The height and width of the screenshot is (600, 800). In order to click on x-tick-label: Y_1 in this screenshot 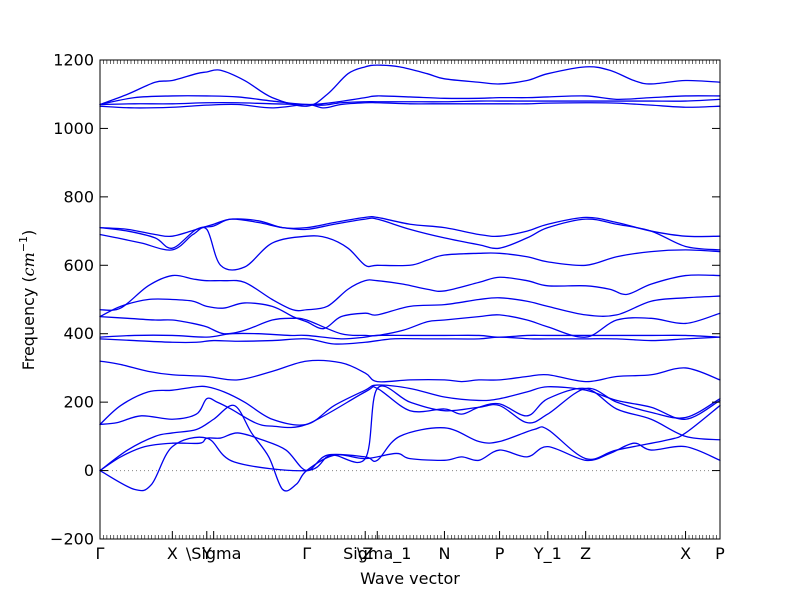, I will do `click(547, 554)`.